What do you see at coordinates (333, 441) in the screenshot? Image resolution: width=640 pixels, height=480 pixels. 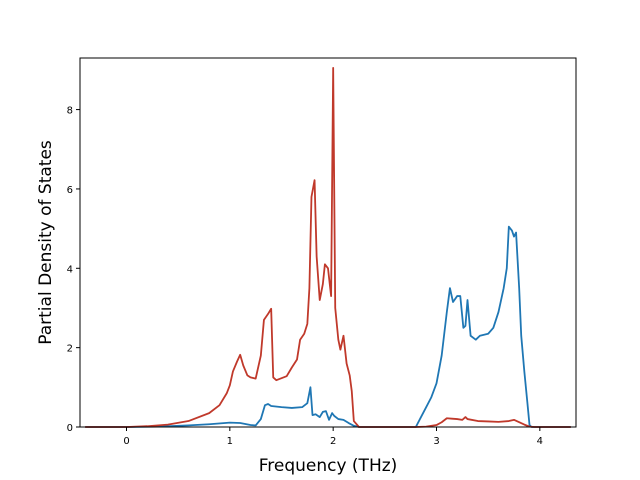 I see `x-tick-label: 2` at bounding box center [333, 441].